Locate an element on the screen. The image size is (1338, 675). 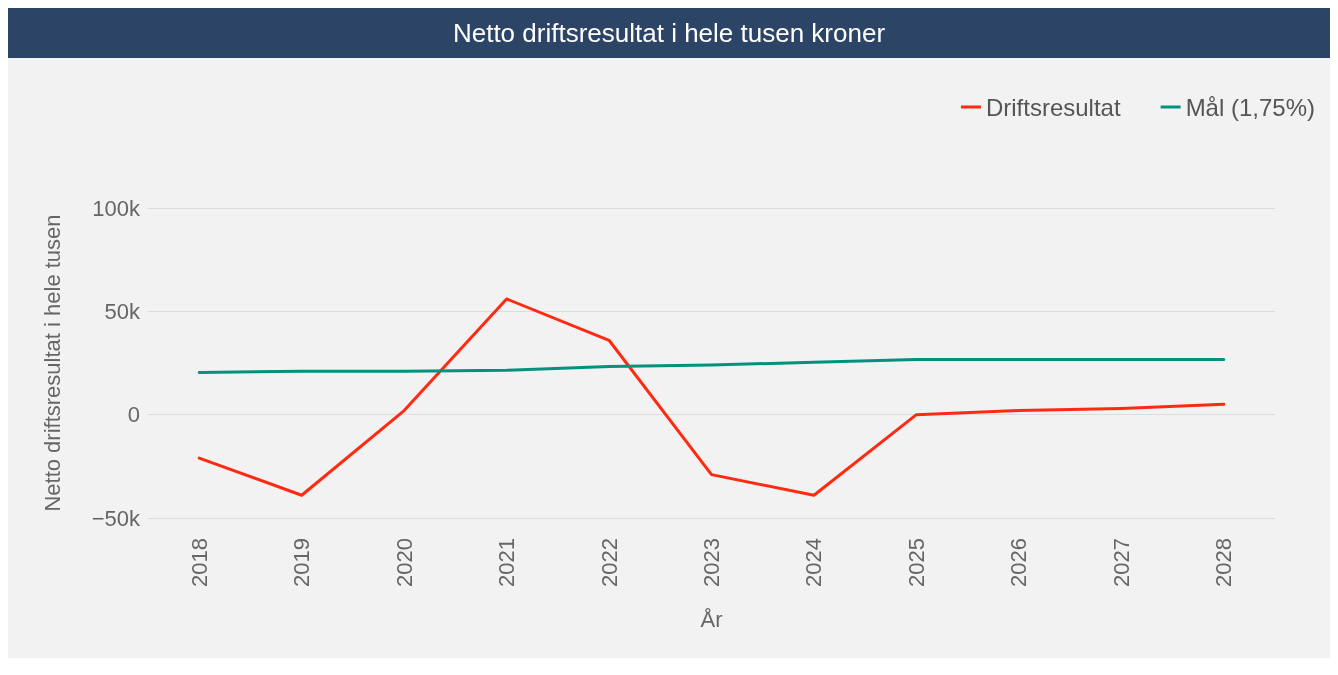
x-tick-label: 2024 is located at coordinates (814, 562).